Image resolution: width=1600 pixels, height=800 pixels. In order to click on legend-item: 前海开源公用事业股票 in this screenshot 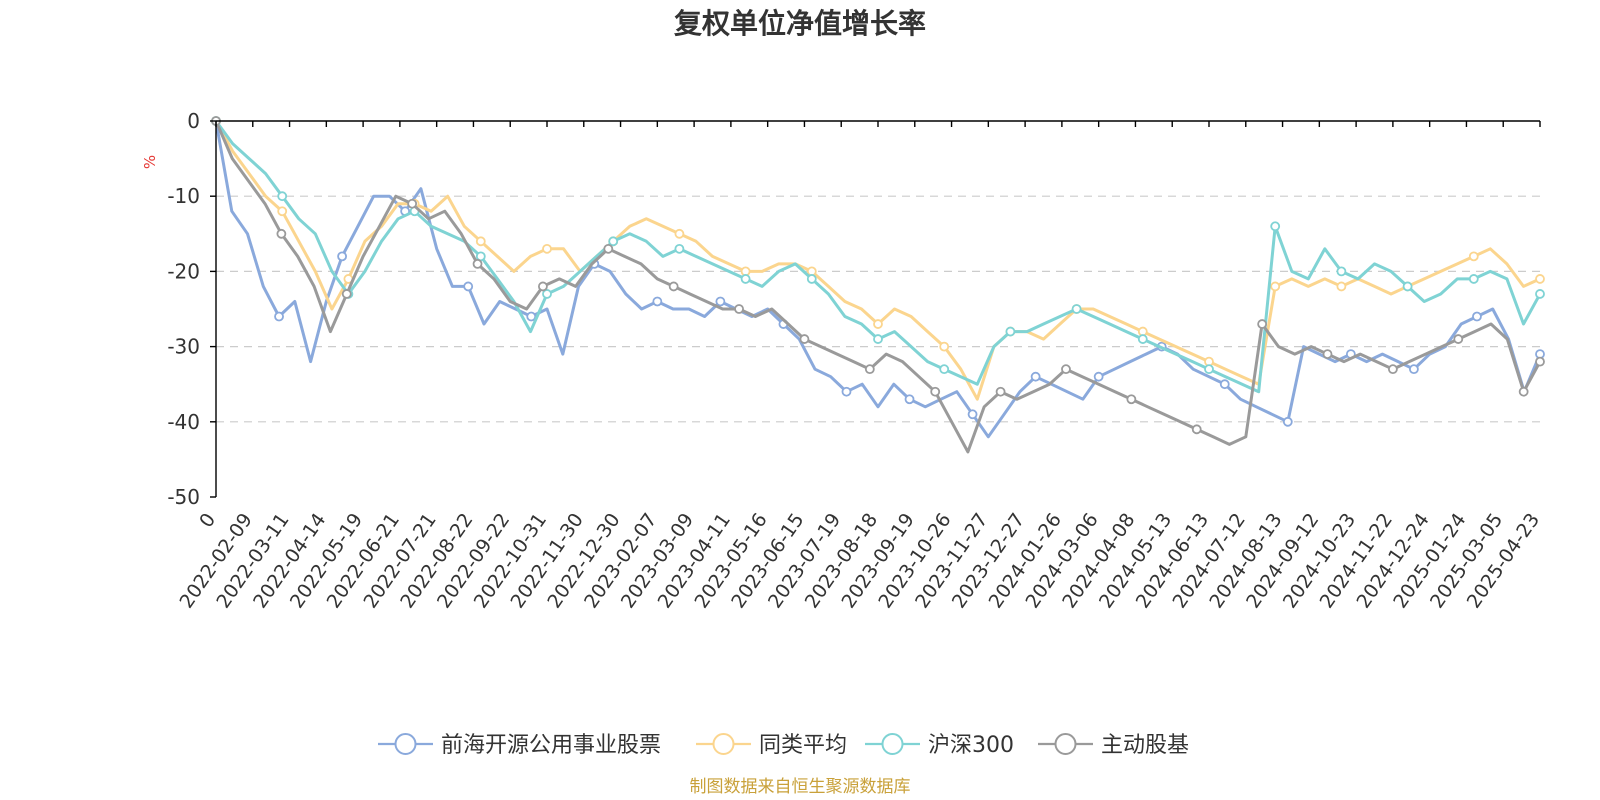, I will do `click(519, 745)`.